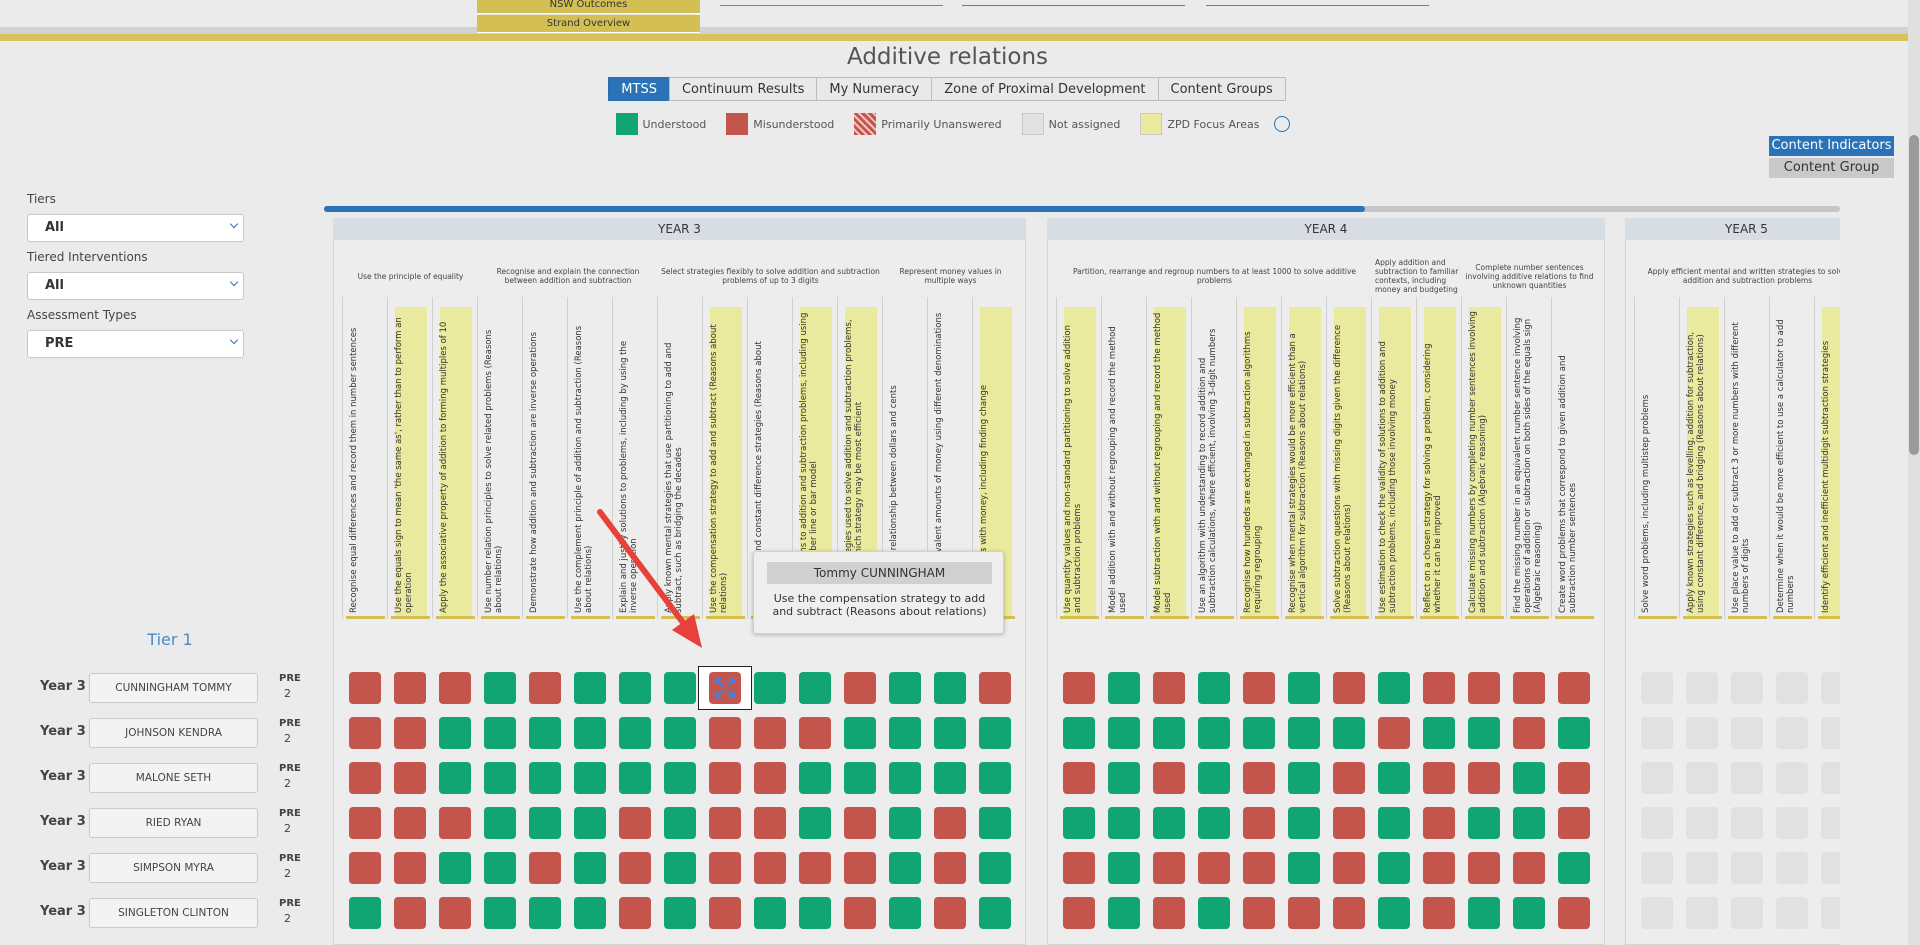  I want to click on filter-select: PRE, so click(135, 344).